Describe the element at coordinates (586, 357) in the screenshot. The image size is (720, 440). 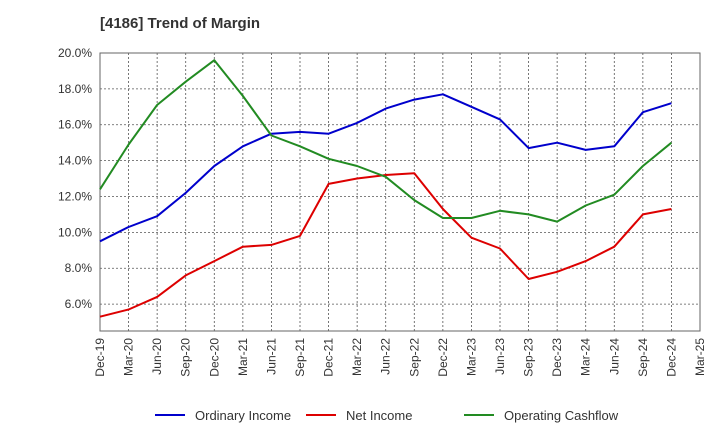
I see `x-tick-label: Mar-24` at that location.